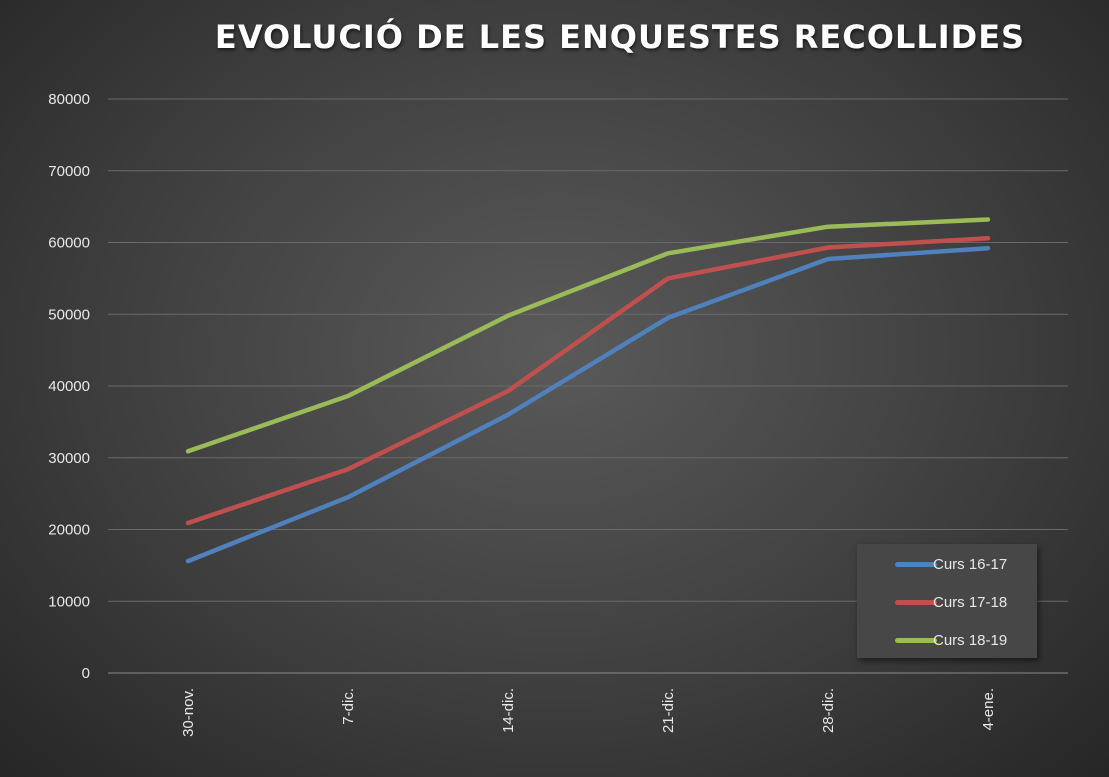 The width and height of the screenshot is (1109, 777). I want to click on y-tick-label: 50000, so click(69, 314).